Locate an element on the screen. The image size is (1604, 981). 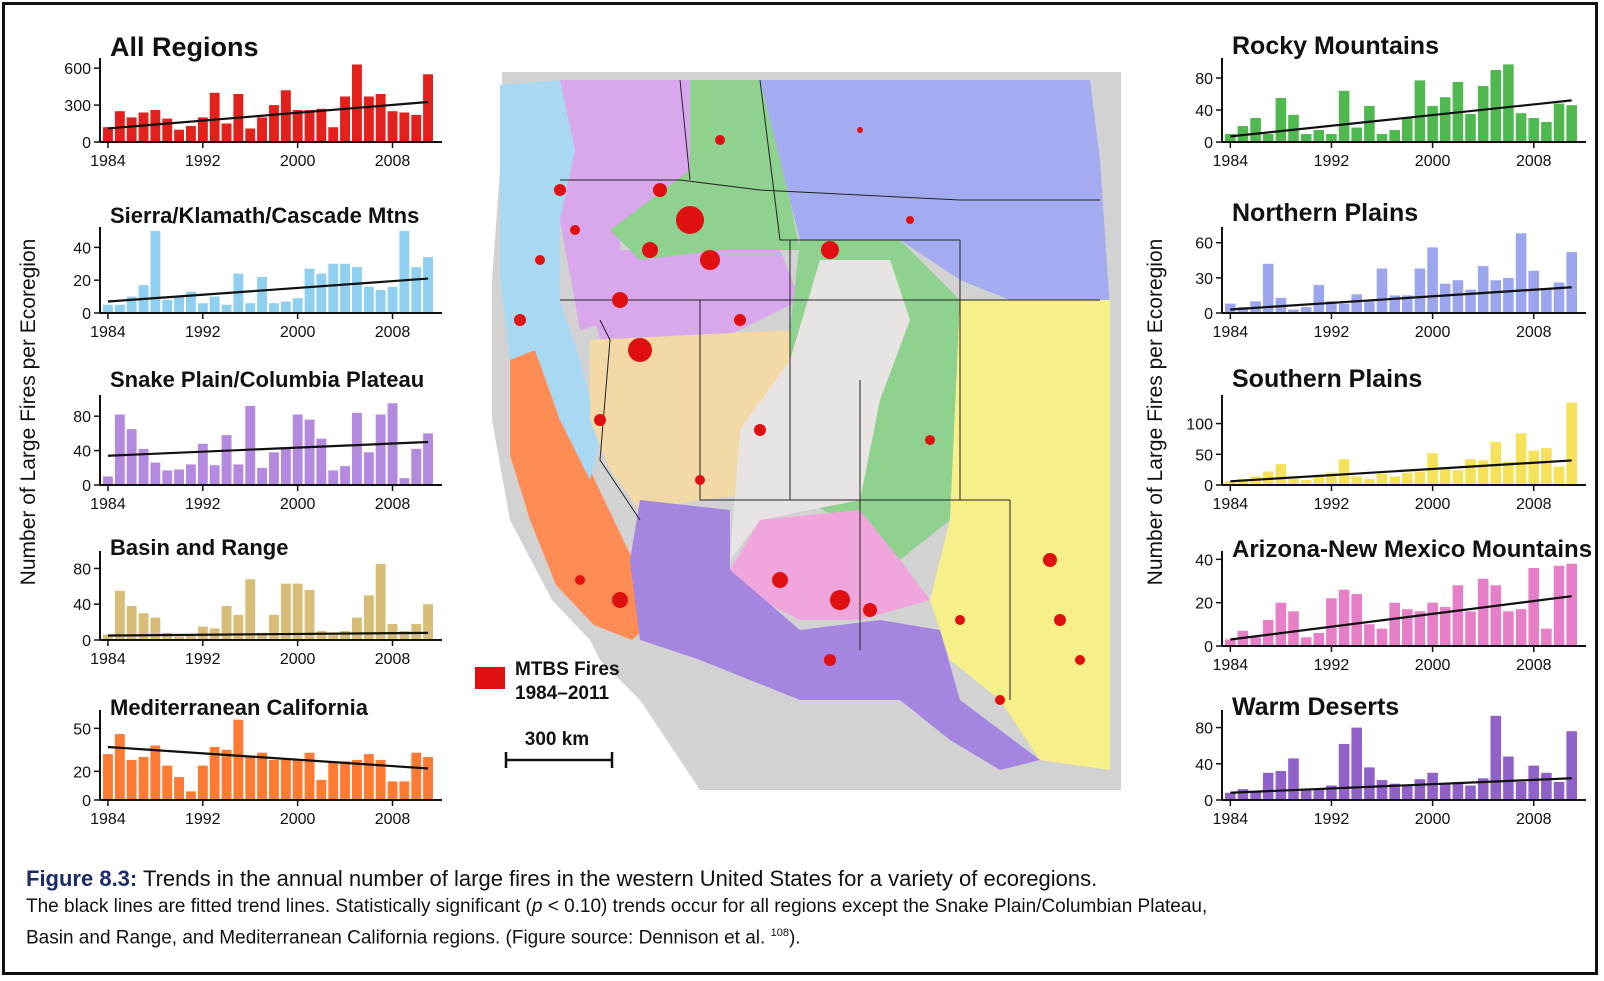
trend-line is located at coordinates (268, 757).